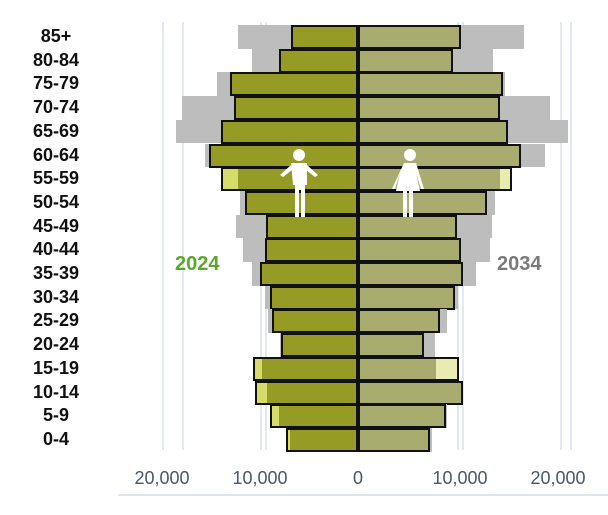 This screenshot has height=515, width=608. I want to click on age-label: 0-4, so click(55, 438).